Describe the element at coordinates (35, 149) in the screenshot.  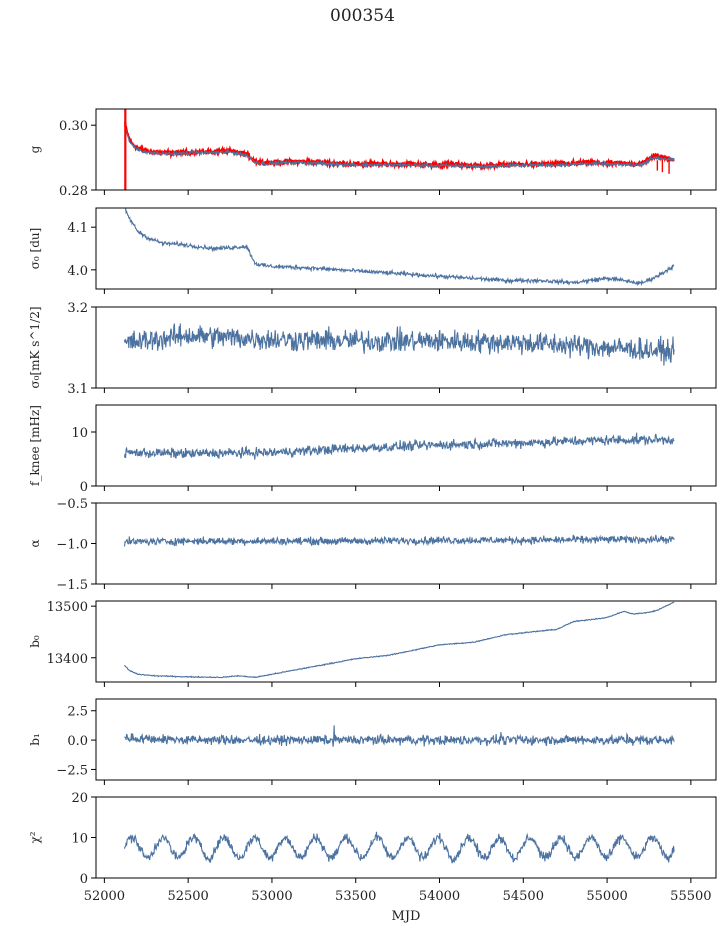
I see `ylabel-g: g` at that location.